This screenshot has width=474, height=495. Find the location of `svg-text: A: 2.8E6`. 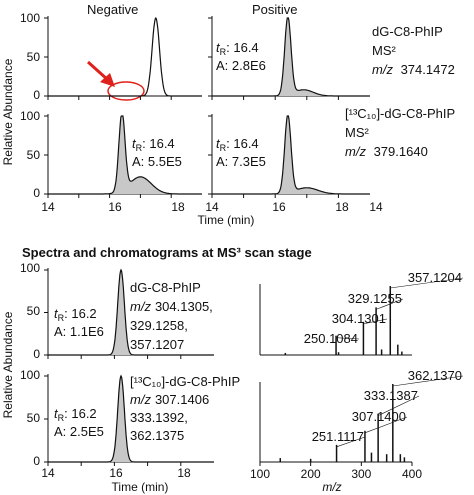

svg-text: A: 2.8E6 is located at coordinates (241, 65).